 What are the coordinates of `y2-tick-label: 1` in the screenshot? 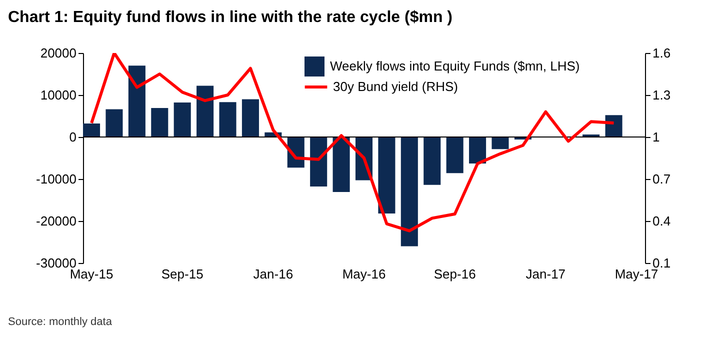 It's located at (656, 137).